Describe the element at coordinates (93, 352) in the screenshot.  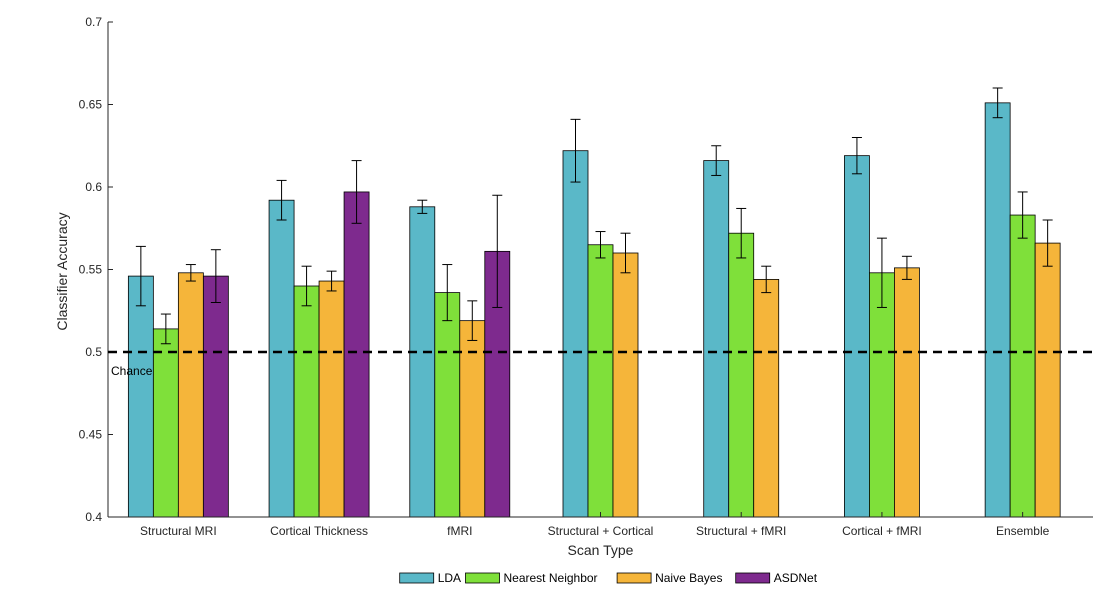
I see `y-tick-label: 0.5` at that location.